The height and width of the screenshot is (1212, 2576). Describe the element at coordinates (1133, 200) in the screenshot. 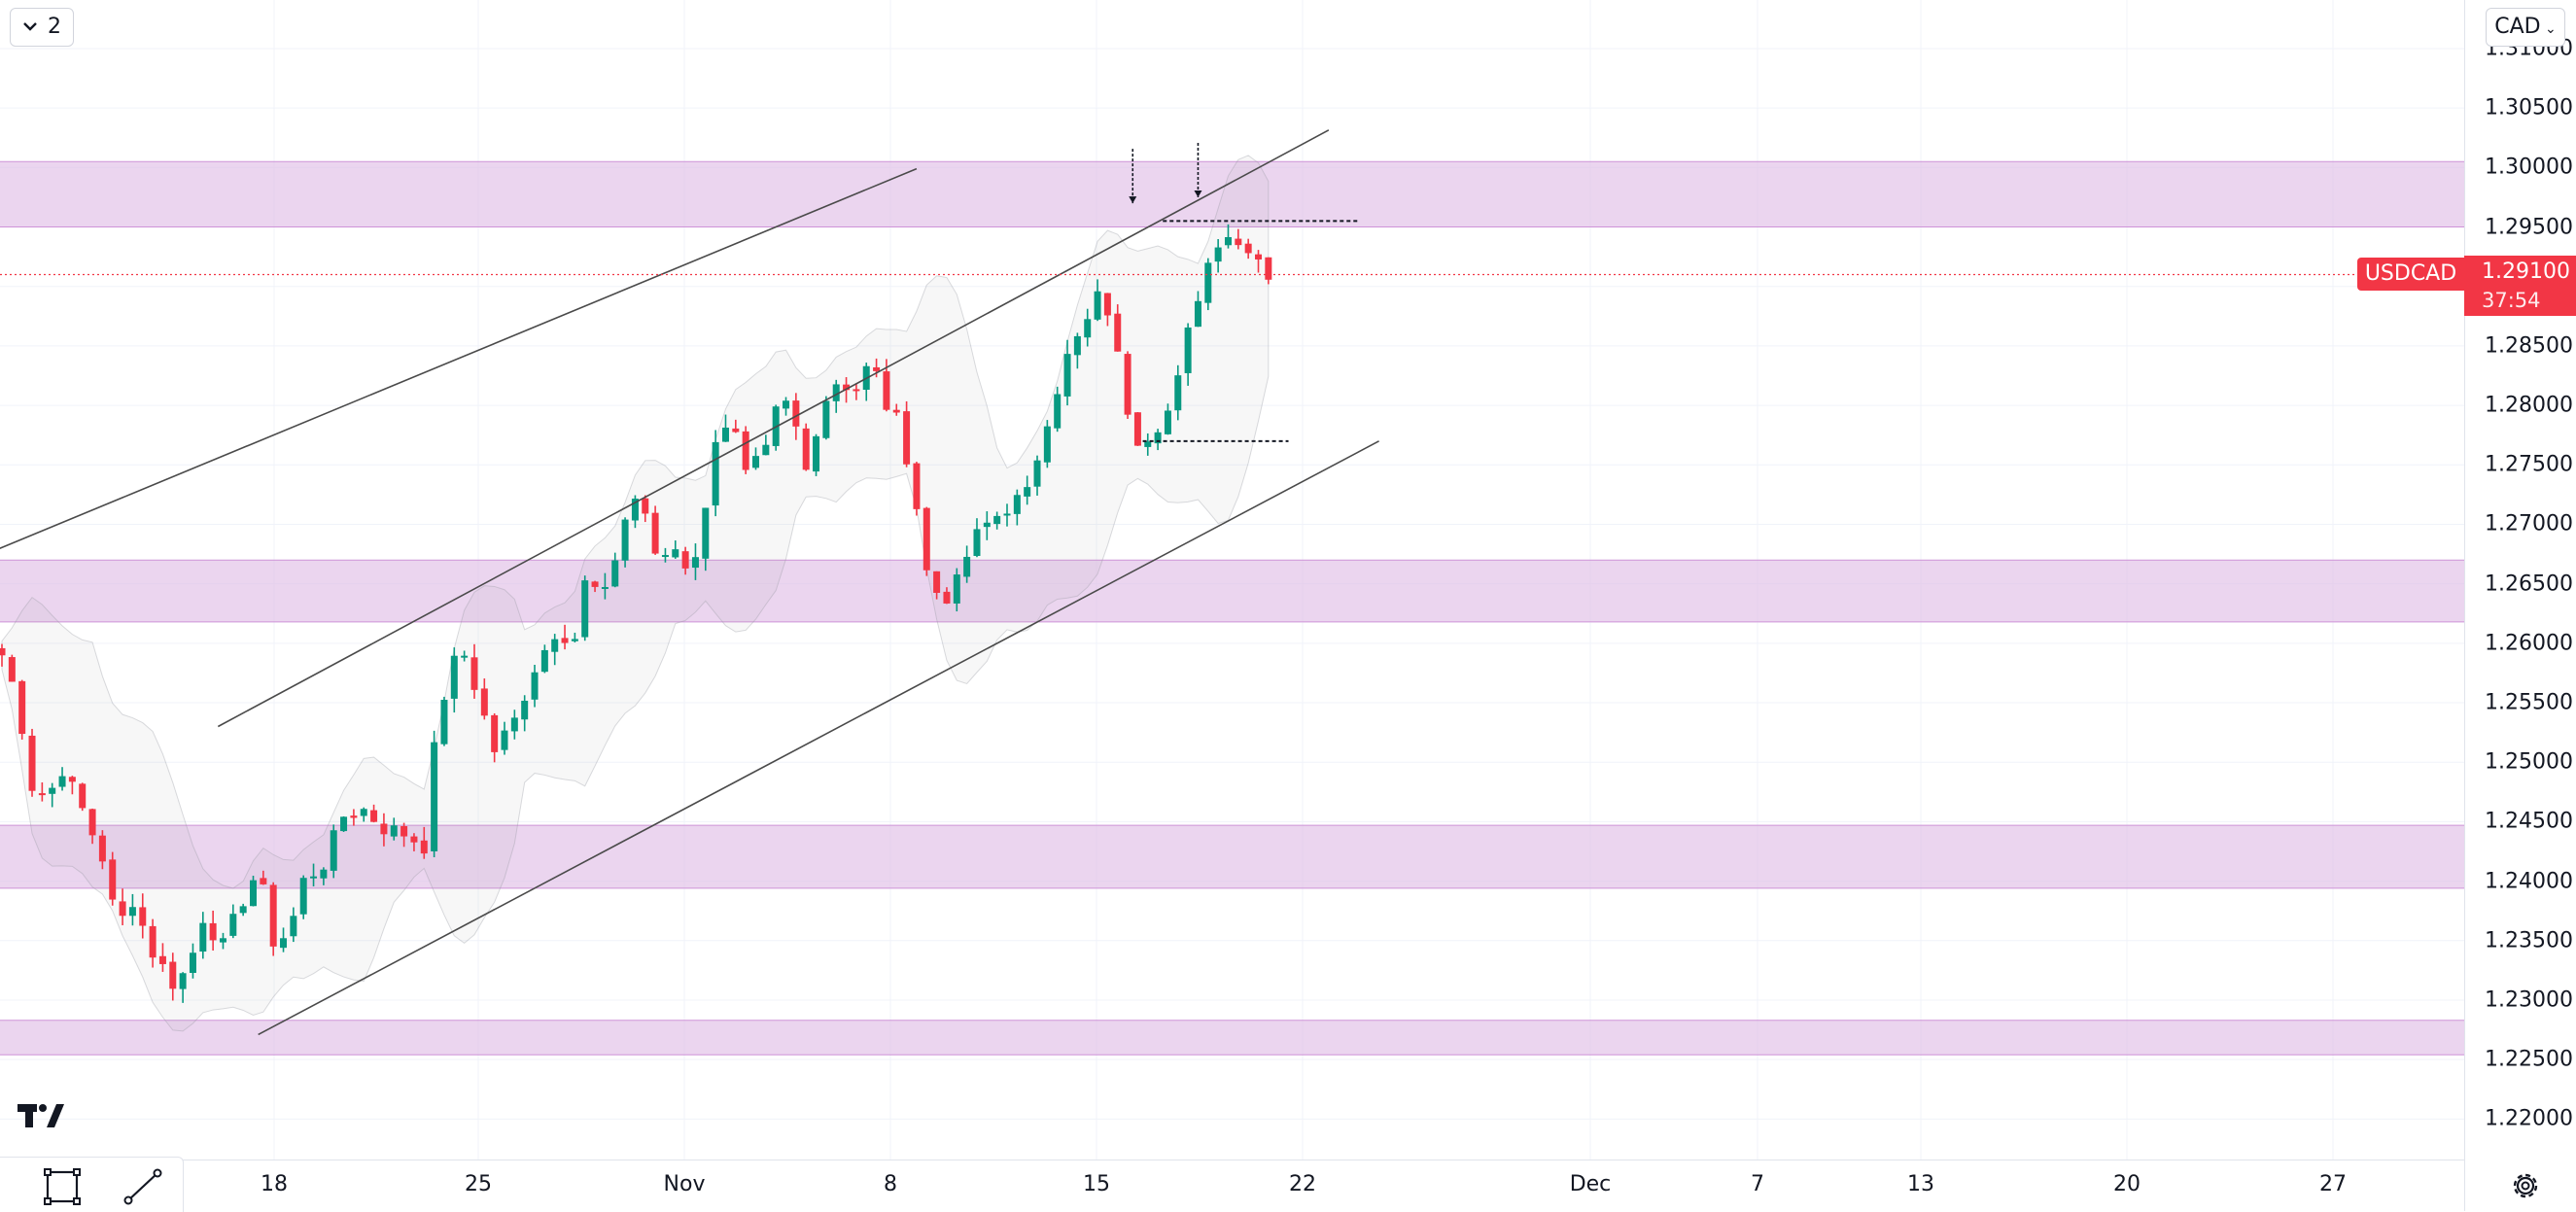

I see `arrow-marker-head` at that location.